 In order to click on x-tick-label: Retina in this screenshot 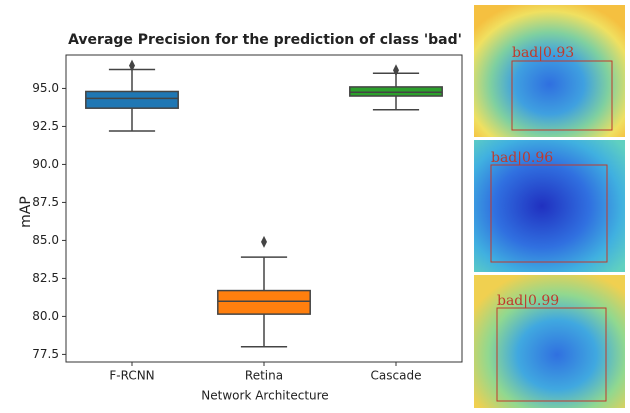, I will do `click(264, 376)`.